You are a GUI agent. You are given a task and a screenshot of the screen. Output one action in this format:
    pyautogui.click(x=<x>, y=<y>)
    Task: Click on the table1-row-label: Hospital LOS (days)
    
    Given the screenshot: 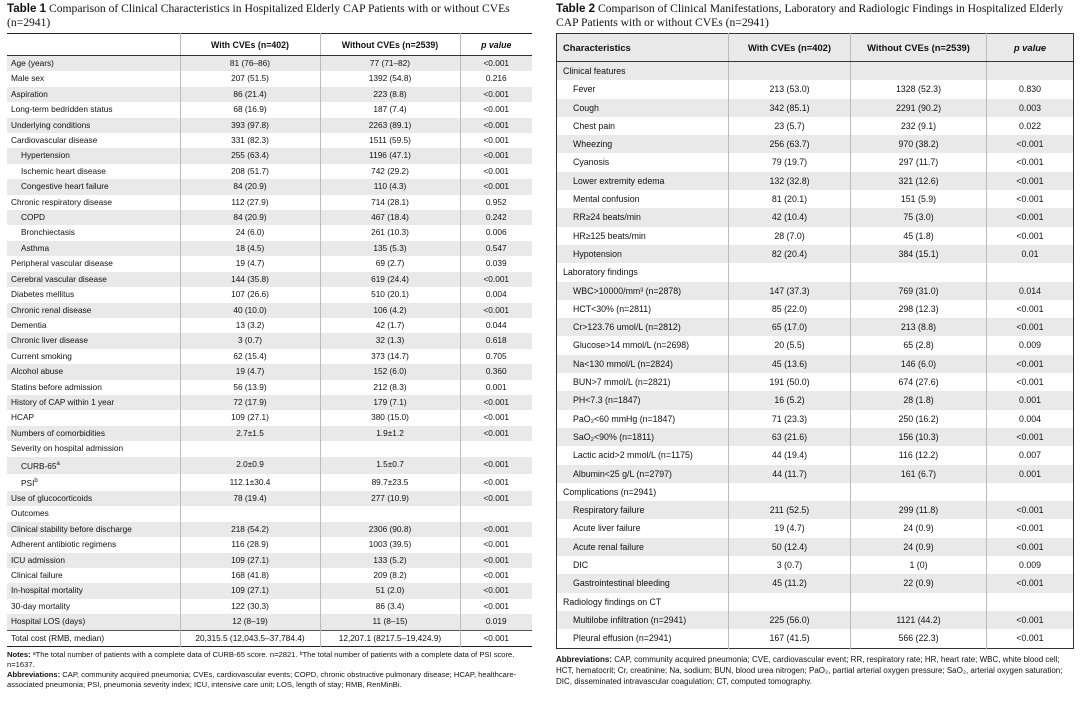 What is the action you would take?
    pyautogui.click(x=94, y=622)
    